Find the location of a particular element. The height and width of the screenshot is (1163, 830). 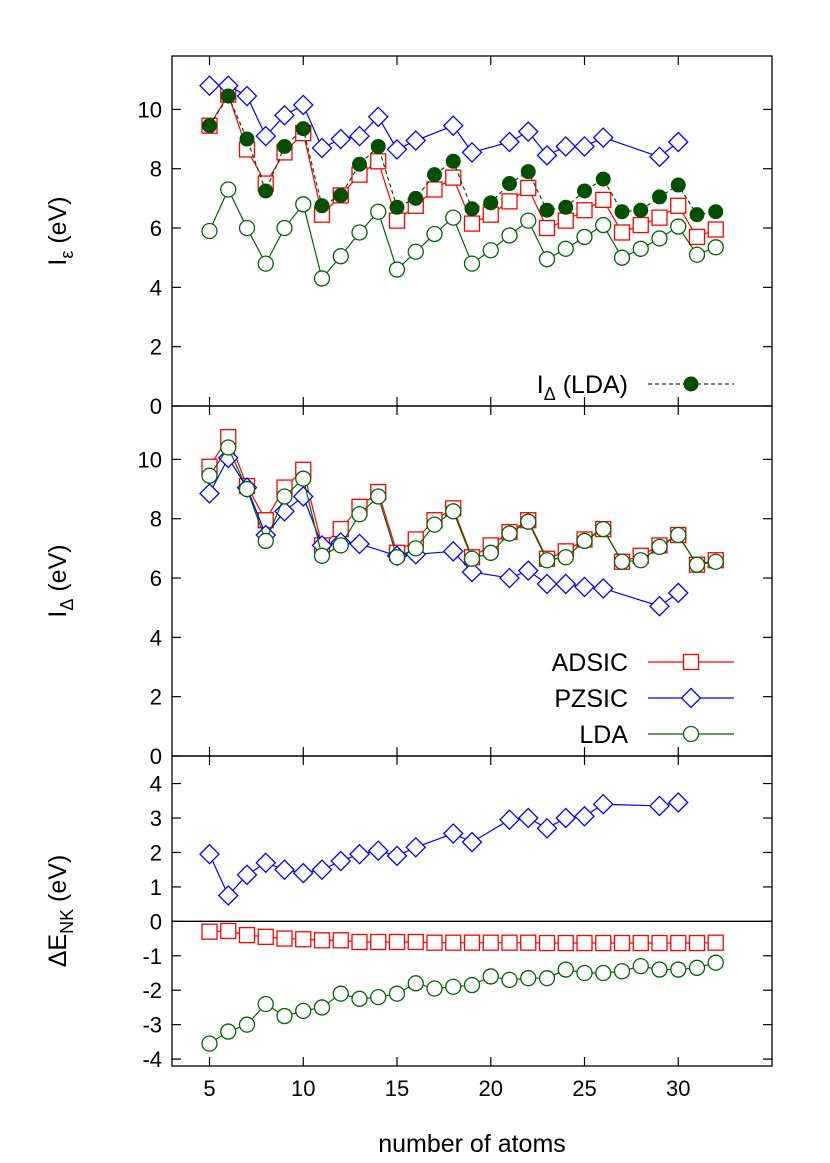

legend-label: IΔ (LDA) is located at coordinates (582, 387).